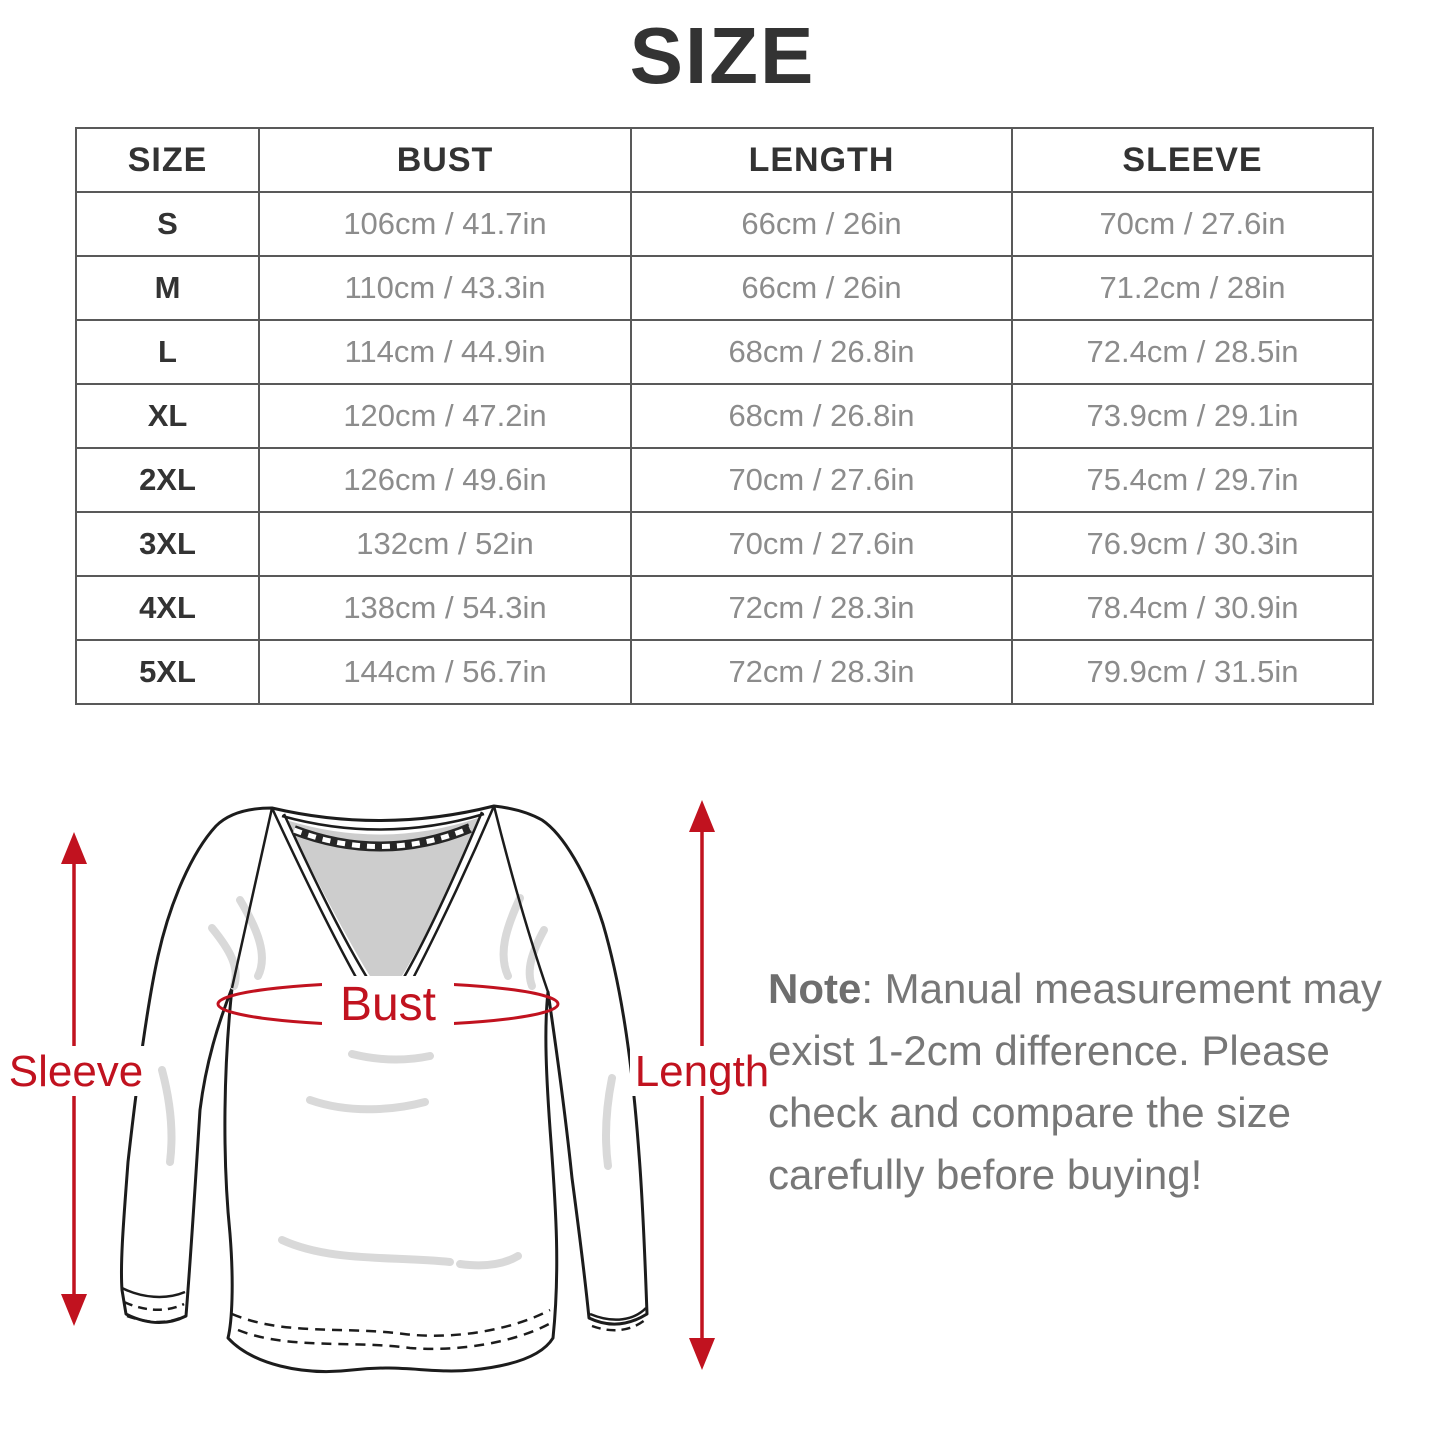 The height and width of the screenshot is (1445, 1445). I want to click on note-label: Note, so click(815, 988).